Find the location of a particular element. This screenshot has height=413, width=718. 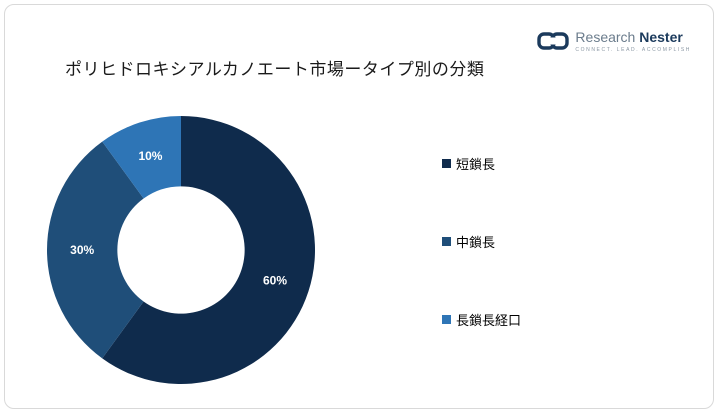

legend-label: 中鎖長 is located at coordinates (476, 242).